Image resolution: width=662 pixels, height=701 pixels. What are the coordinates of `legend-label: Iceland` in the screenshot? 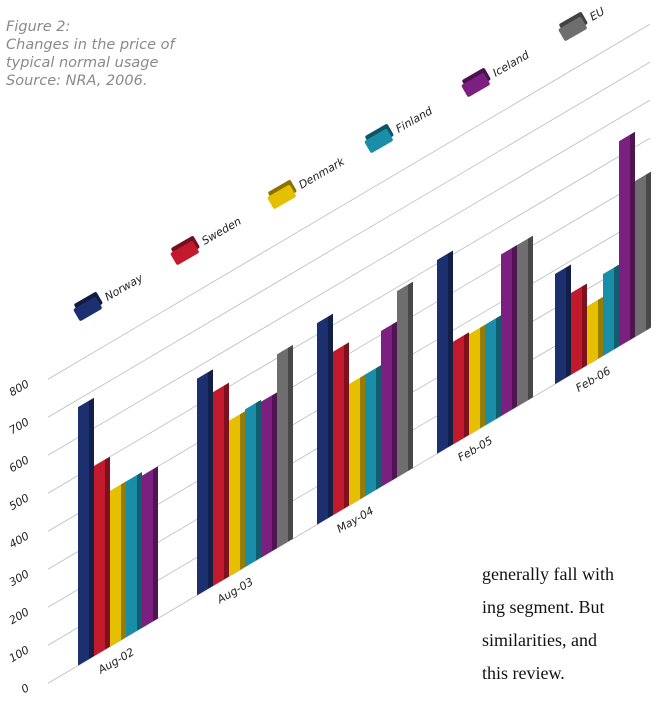 It's located at (511, 64).